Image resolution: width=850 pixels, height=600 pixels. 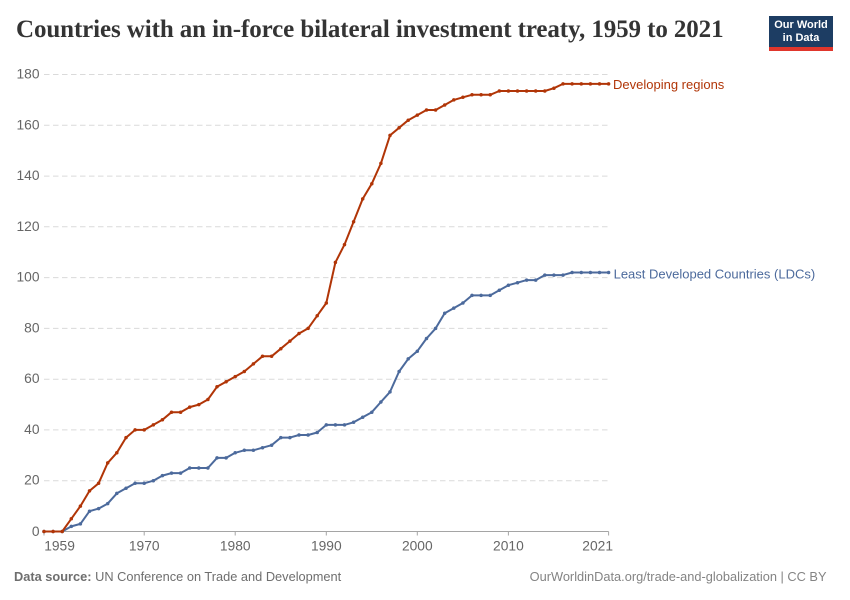 I want to click on svg-text: 40, so click(x=32, y=429).